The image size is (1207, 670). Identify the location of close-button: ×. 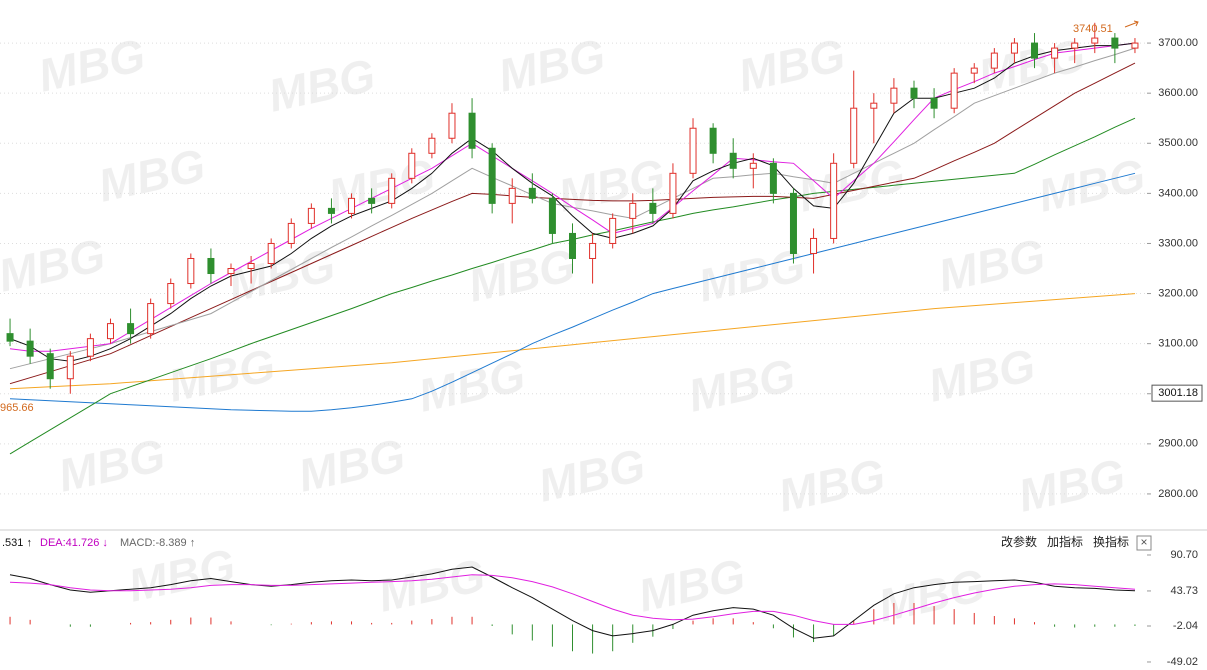
(1143, 542).